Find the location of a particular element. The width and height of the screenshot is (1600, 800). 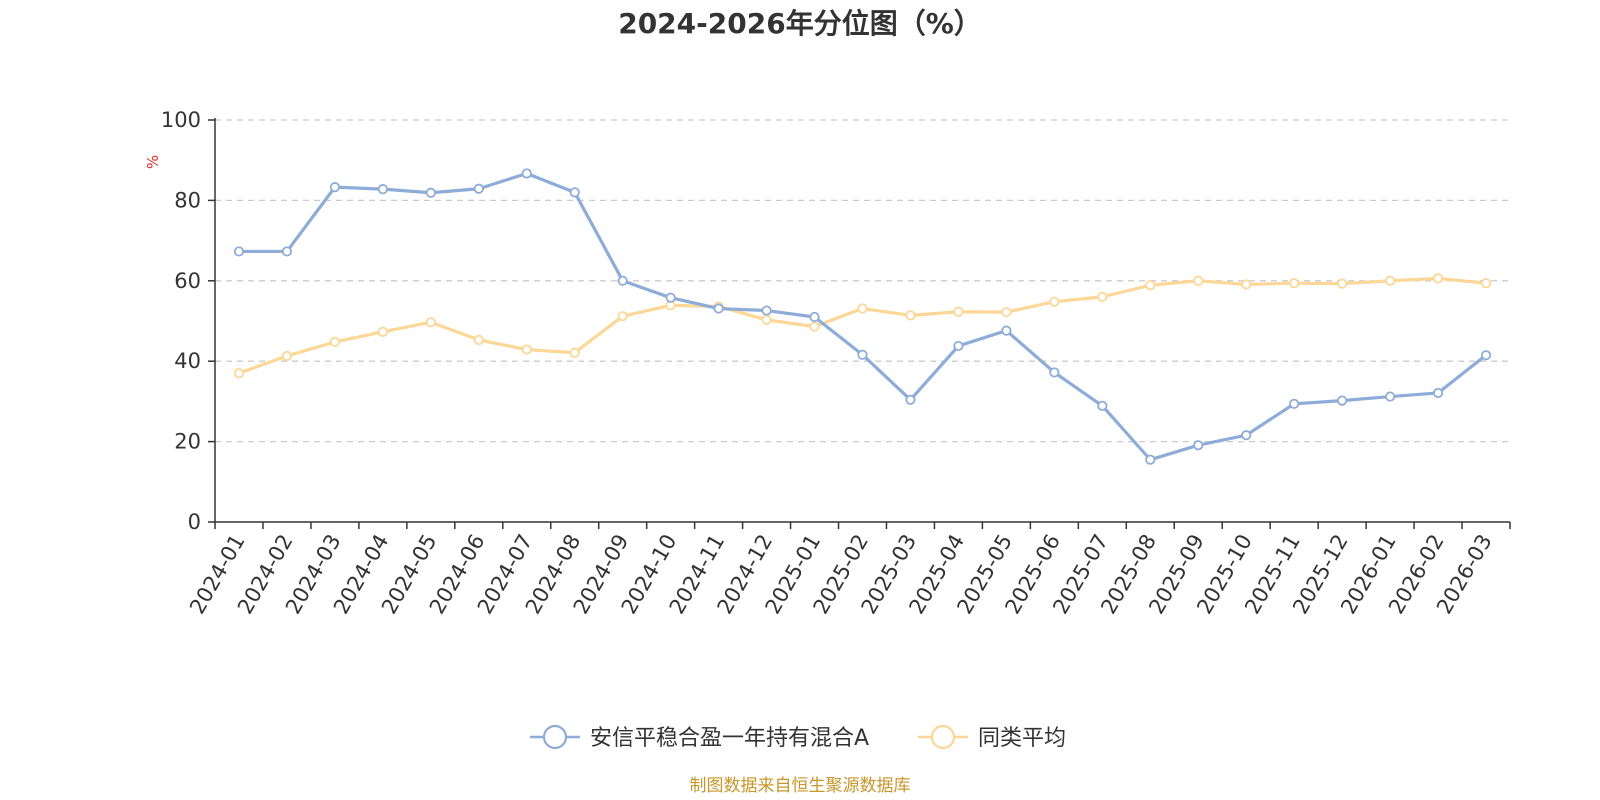

y-tick-label: 0 is located at coordinates (194, 522).